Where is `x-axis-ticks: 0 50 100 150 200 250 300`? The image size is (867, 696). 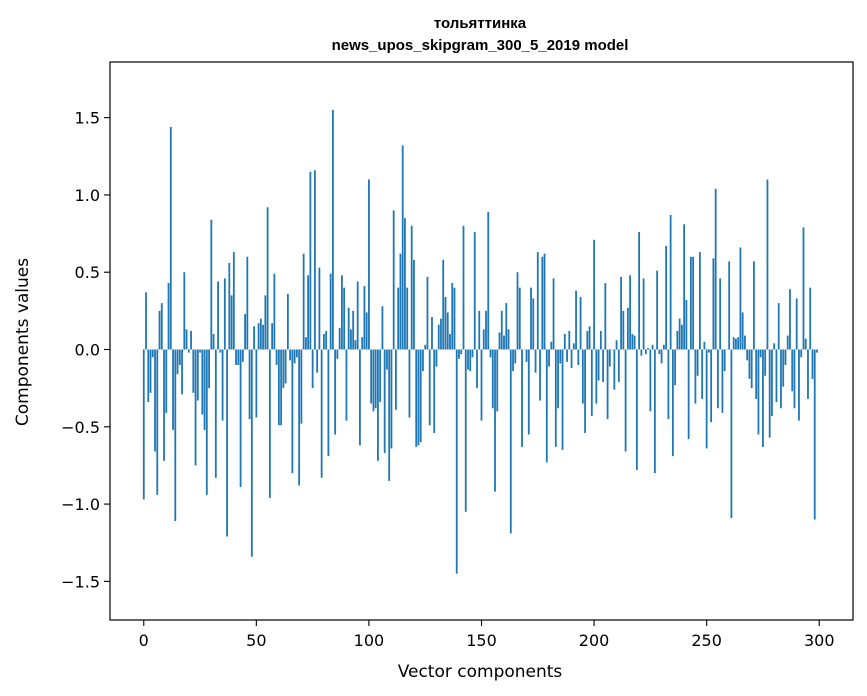 x-axis-ticks: 0 50 100 150 200 250 300 is located at coordinates (487, 635).